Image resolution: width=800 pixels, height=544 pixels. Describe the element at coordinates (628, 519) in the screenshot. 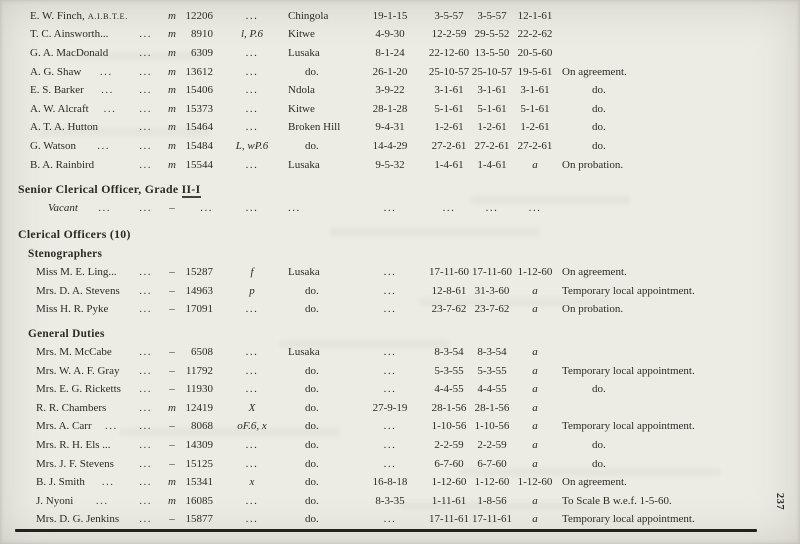

I see `remarks-cell: Temporary local appointment.` at that location.